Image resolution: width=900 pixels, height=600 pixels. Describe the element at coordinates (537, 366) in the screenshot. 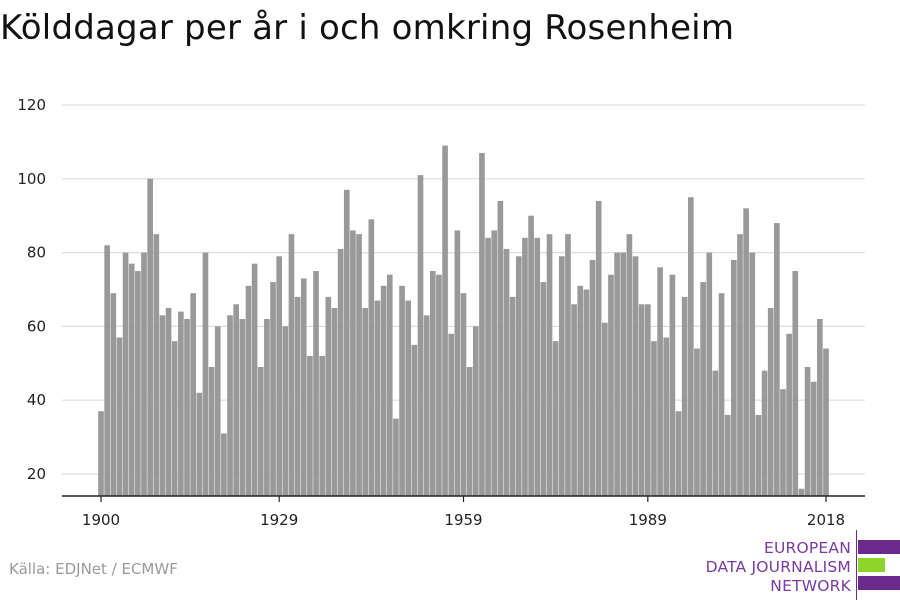

I see `bar-1971` at that location.